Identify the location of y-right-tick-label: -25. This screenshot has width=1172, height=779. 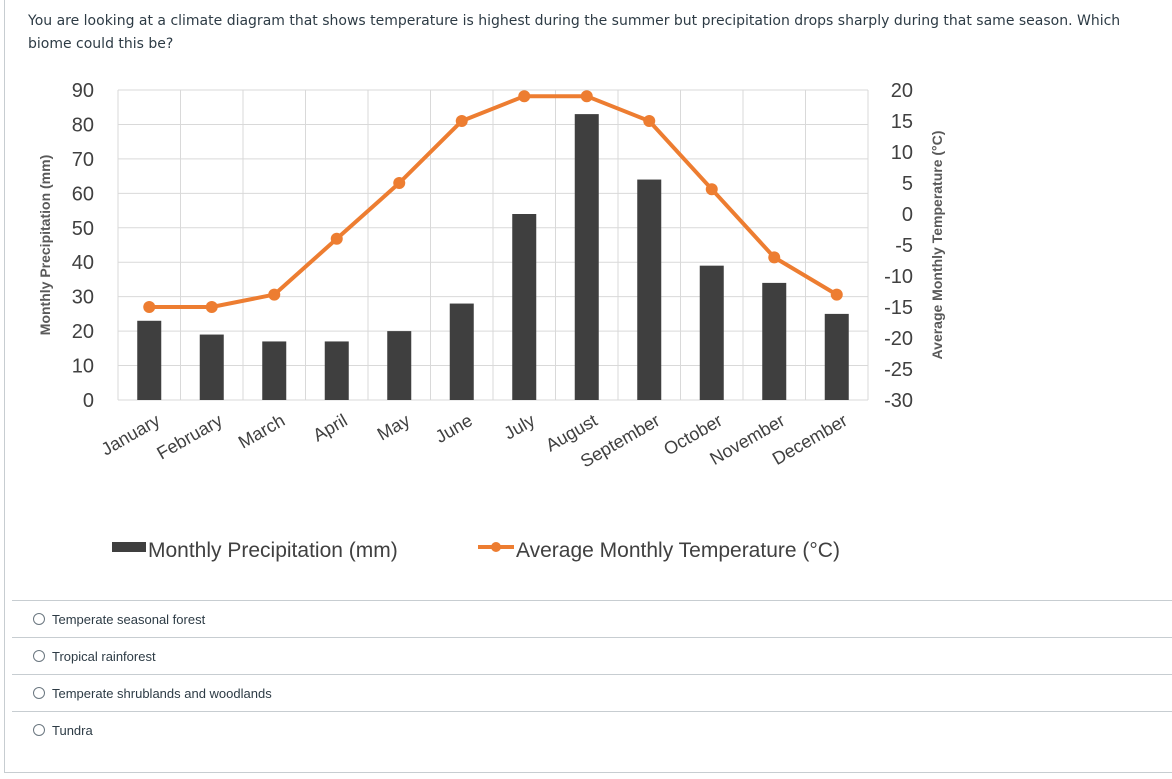
(898, 370).